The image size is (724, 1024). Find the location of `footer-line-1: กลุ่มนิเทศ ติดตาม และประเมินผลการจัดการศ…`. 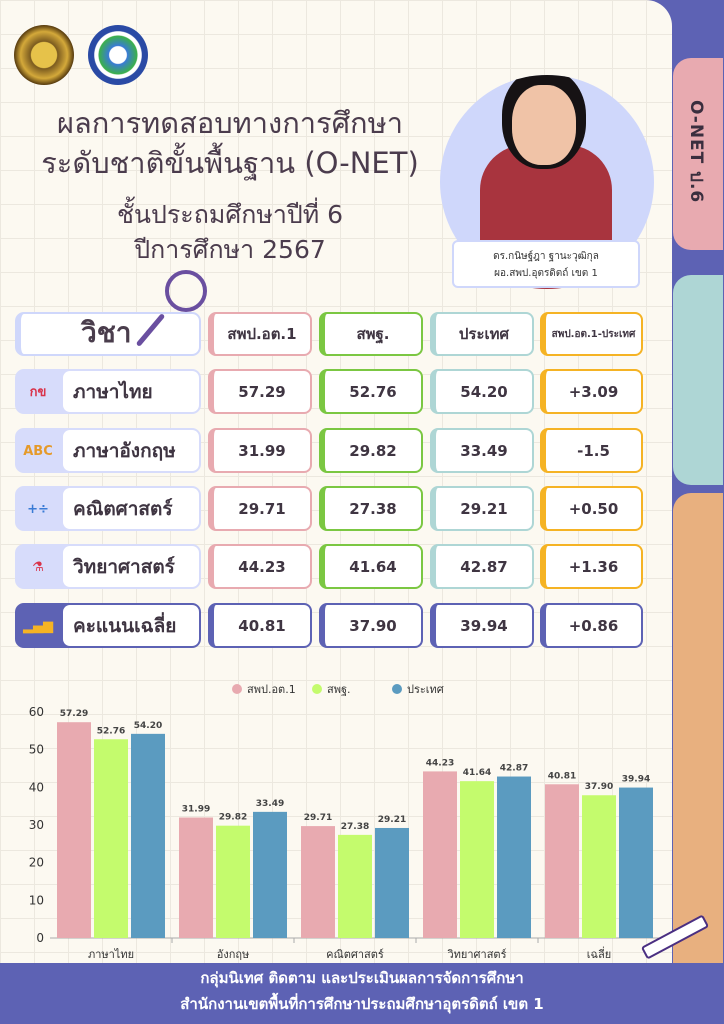

footer-line-1: กลุ่มนิเทศ ติดตาม และประเมินผลการจัดการศ… is located at coordinates (362, 978).